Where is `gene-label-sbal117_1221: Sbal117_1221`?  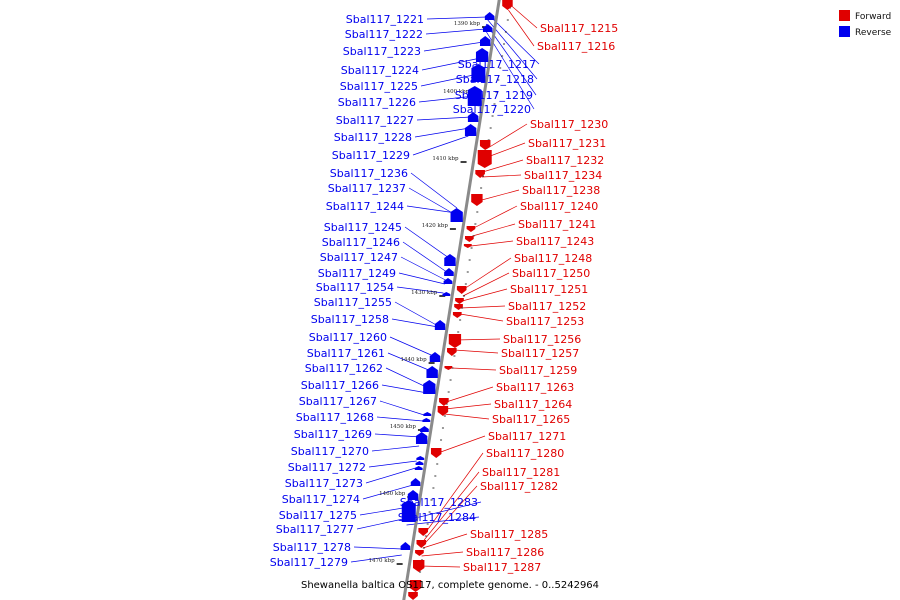 gene-label-sbal117_1221: Sbal117_1221 is located at coordinates (385, 19).